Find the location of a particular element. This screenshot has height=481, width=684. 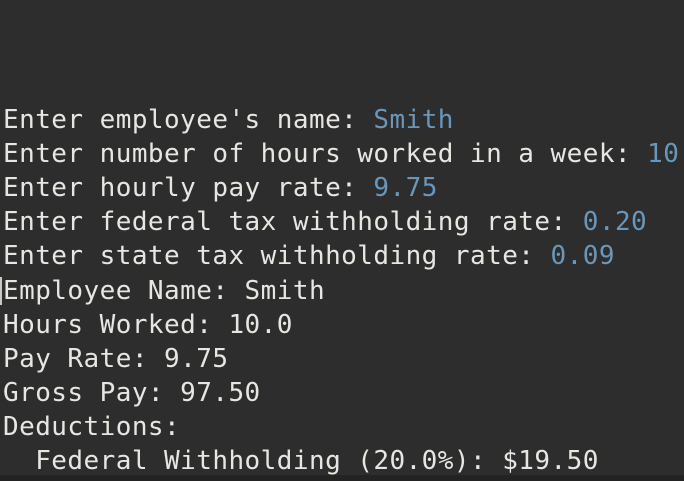

console-line: Enter state tax withholding rate: 0.09 is located at coordinates (342, 256).